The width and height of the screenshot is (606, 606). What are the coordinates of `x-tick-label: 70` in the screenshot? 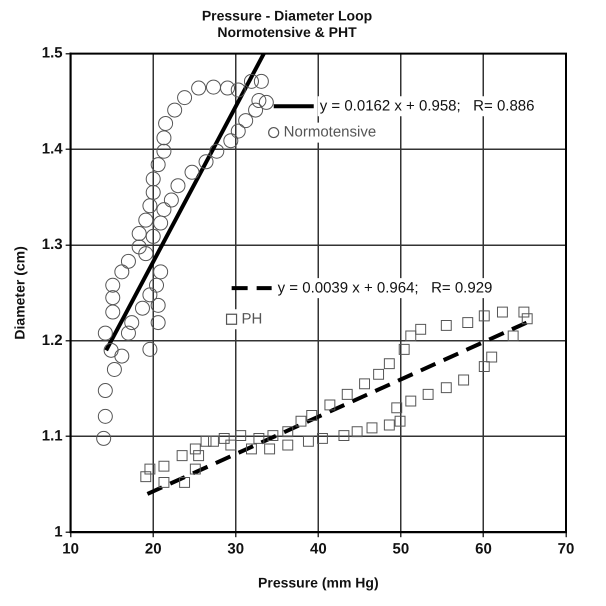 It's located at (566, 549).